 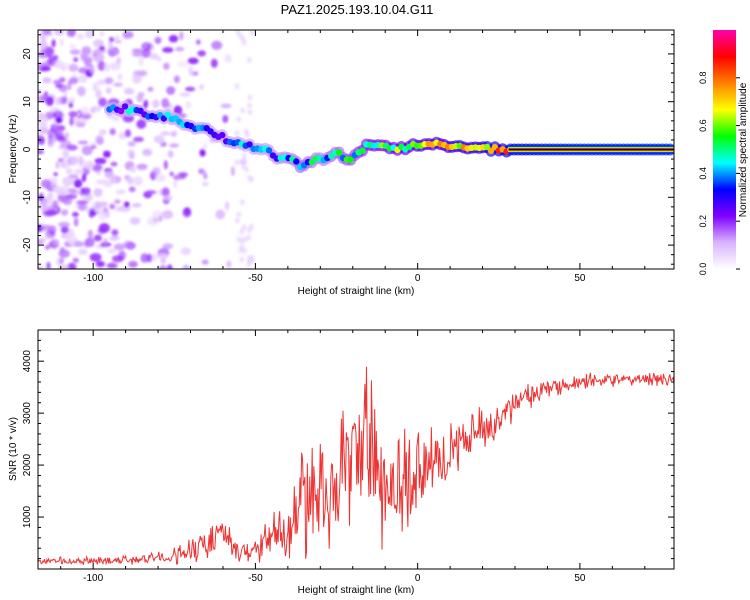 What do you see at coordinates (703, 269) in the screenshot?
I see `colorbar-tick-label: 0.0` at bounding box center [703, 269].